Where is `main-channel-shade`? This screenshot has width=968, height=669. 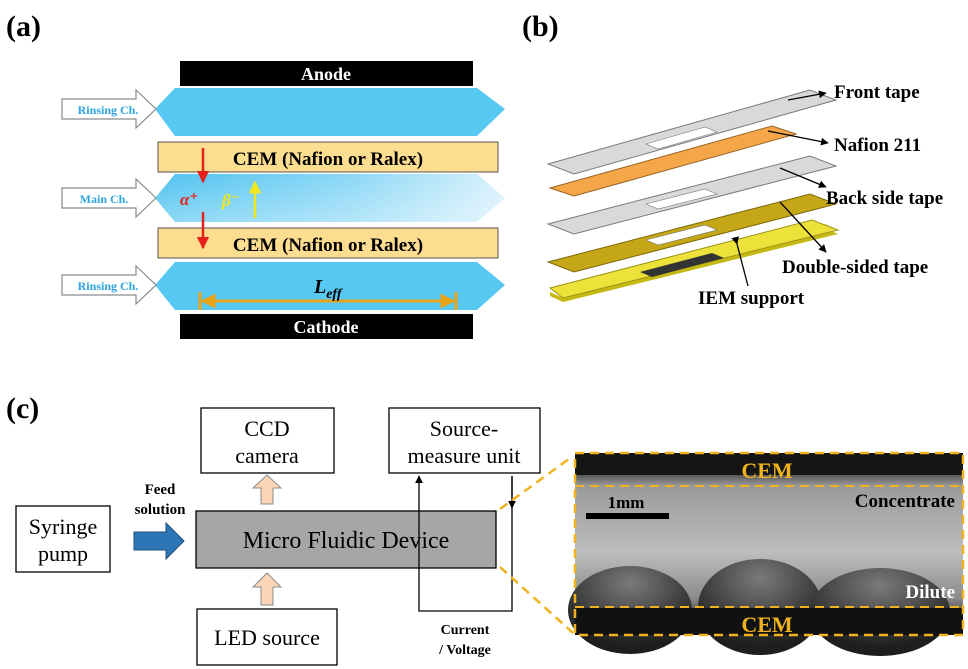 main-channel-shade is located at coordinates (330, 198).